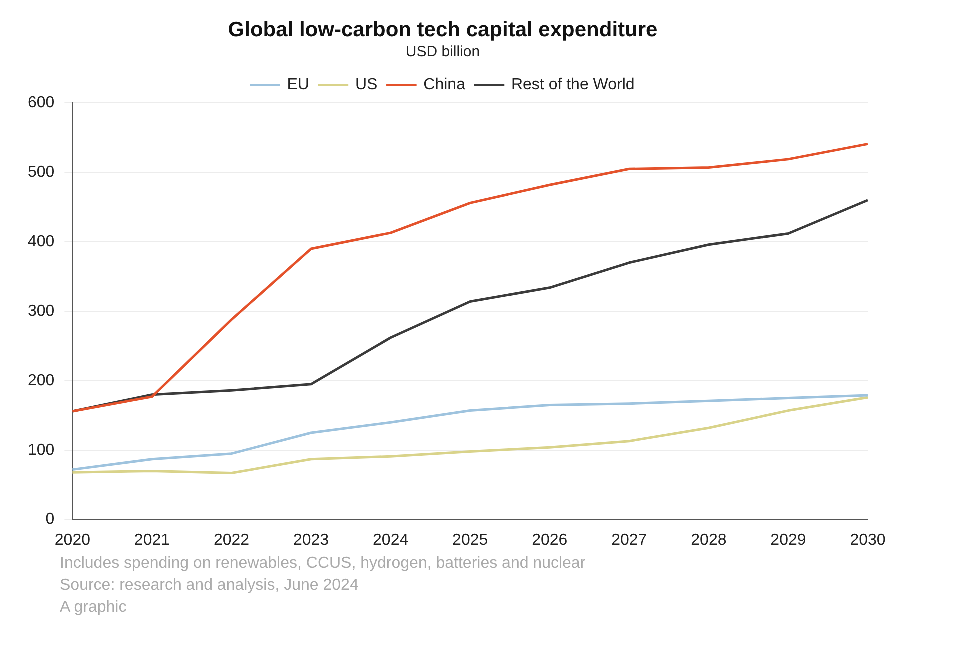  Describe the element at coordinates (152, 540) in the screenshot. I see `x-tick-label: 2021` at that location.